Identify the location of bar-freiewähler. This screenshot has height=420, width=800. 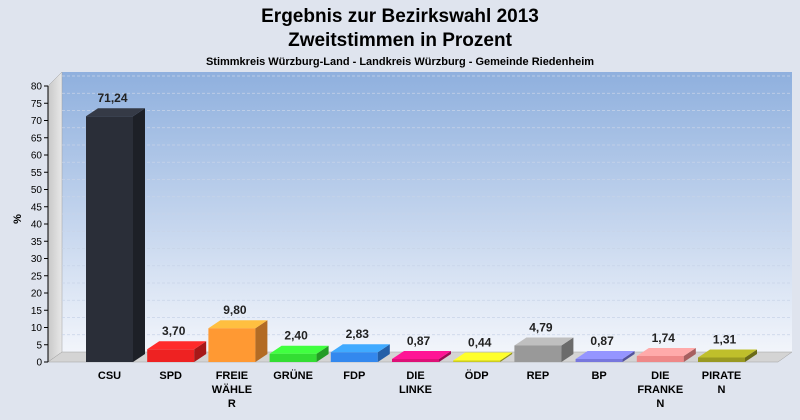
(238, 341).